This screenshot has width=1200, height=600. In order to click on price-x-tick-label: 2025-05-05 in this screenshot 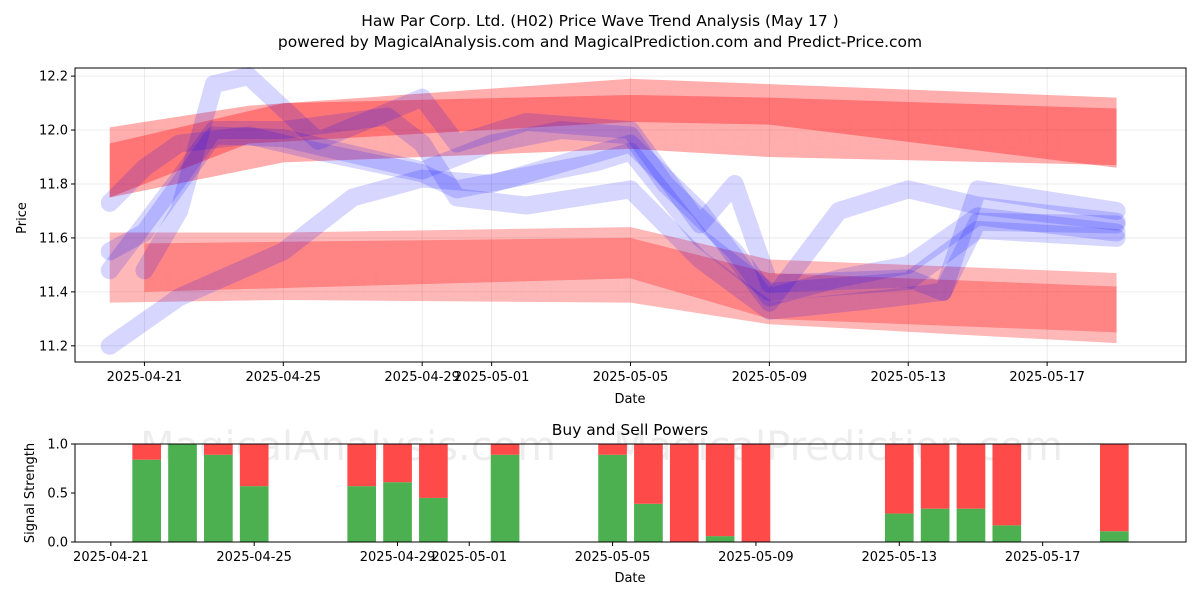, I will do `click(631, 377)`.